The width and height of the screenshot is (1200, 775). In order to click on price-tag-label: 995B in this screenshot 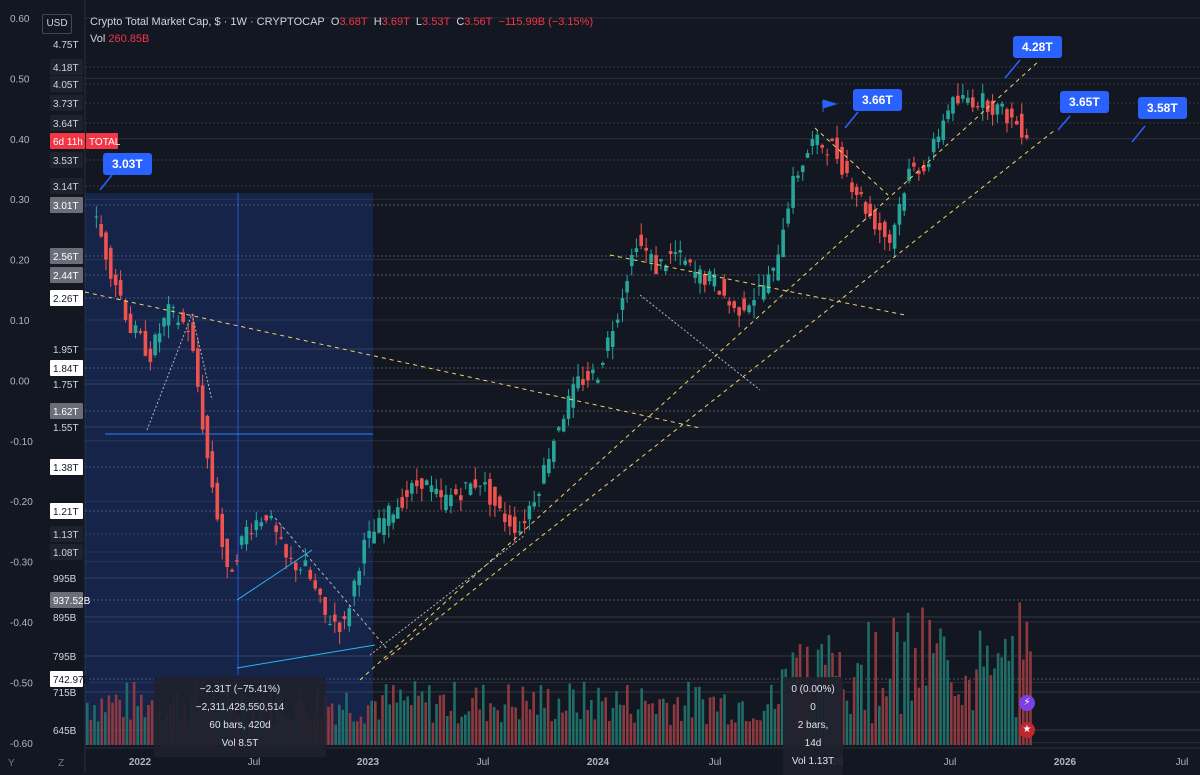, I will do `click(65, 579)`.